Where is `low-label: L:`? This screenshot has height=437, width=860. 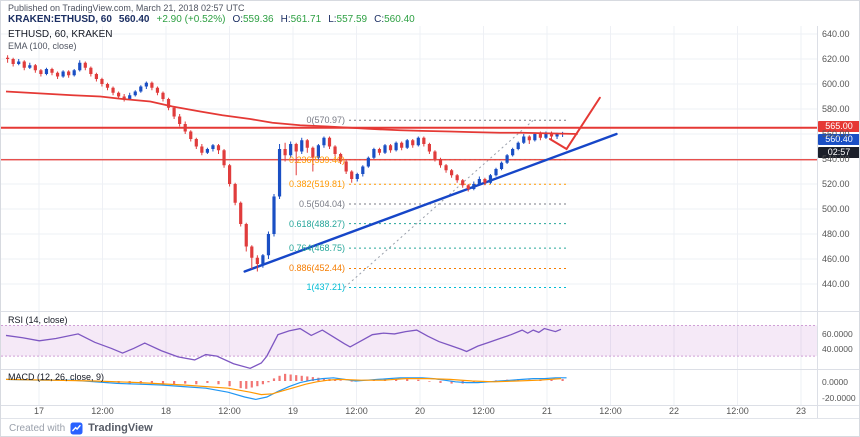
low-label: L: is located at coordinates (332, 19).